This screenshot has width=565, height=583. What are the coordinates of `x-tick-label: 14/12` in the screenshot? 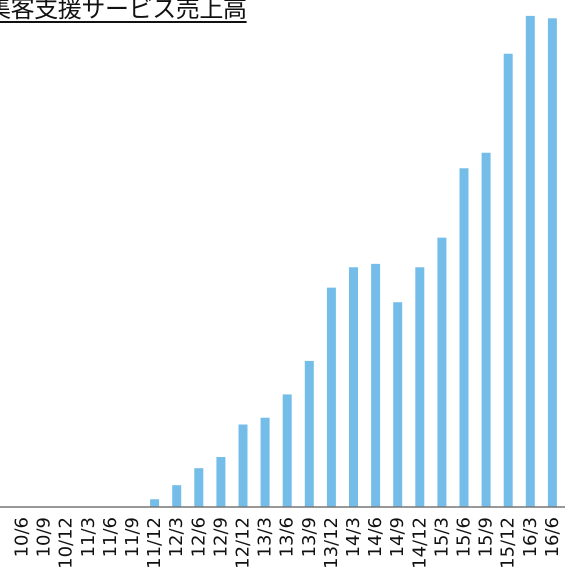 It's located at (419, 543).